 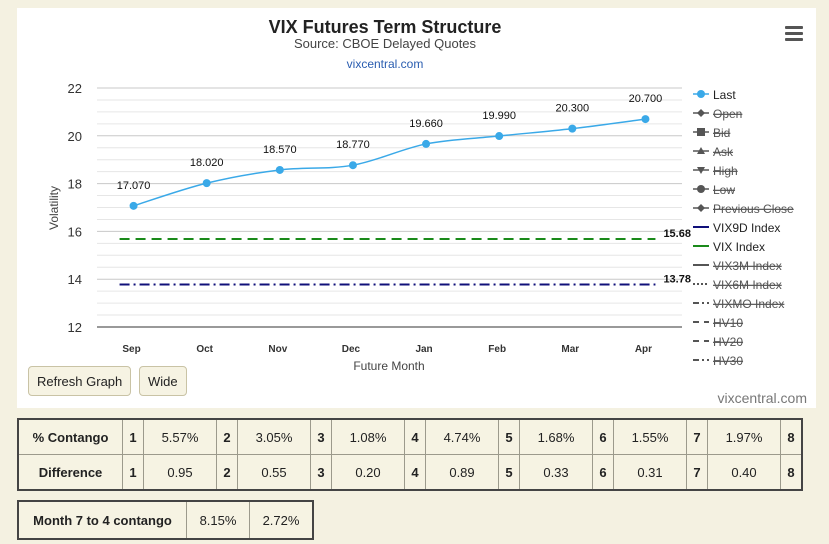 I want to click on value-cell: 1.55%, so click(x=650, y=436).